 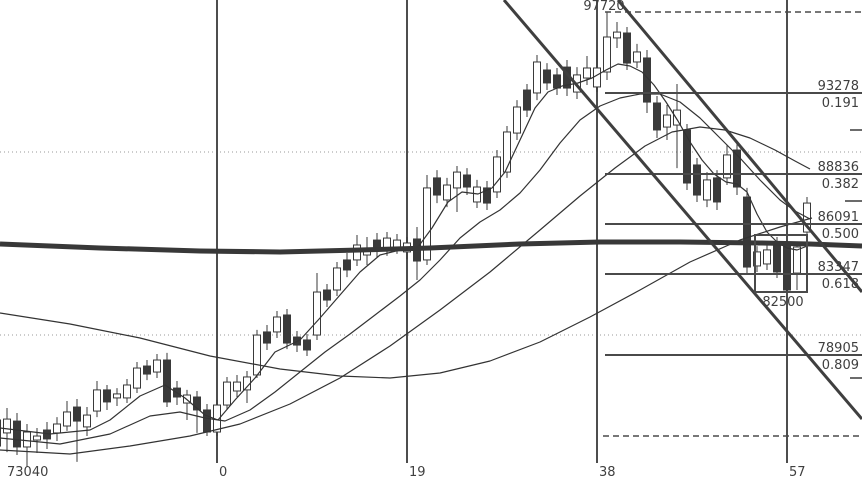 I want to click on fib-ratio-label: 0.382, so click(x=840, y=184).